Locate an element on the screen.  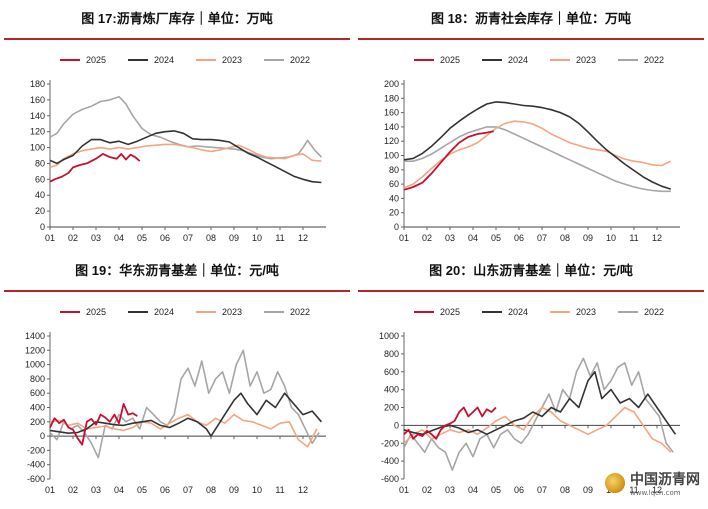
y-tick-label: 180 is located at coordinates (37, 84).